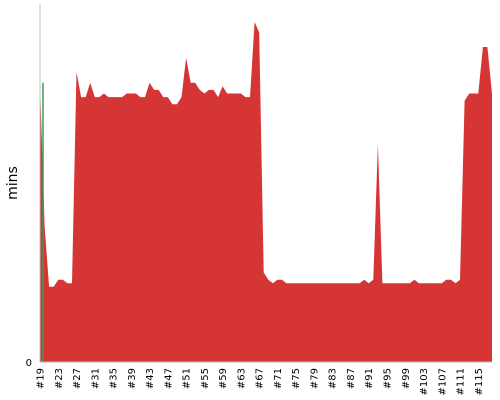 This screenshot has height=400, width=500. Describe the element at coordinates (479, 381) in the screenshot. I see `x-tick-label: #115` at that location.